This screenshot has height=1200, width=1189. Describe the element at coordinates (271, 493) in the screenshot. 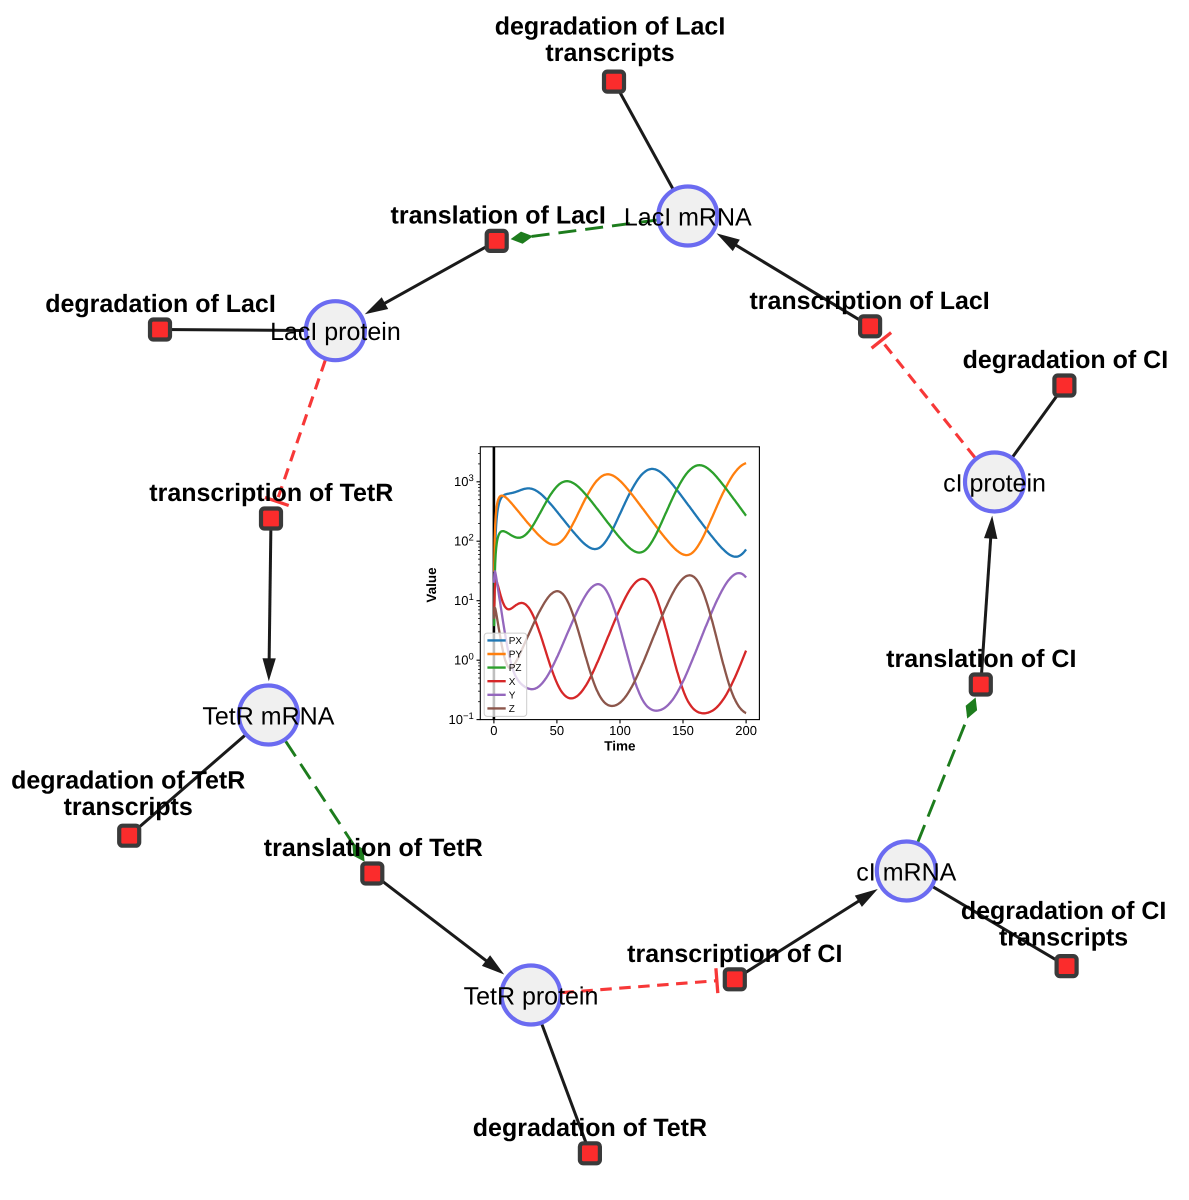

I see `svg-text: transcription of TetR` at that location.